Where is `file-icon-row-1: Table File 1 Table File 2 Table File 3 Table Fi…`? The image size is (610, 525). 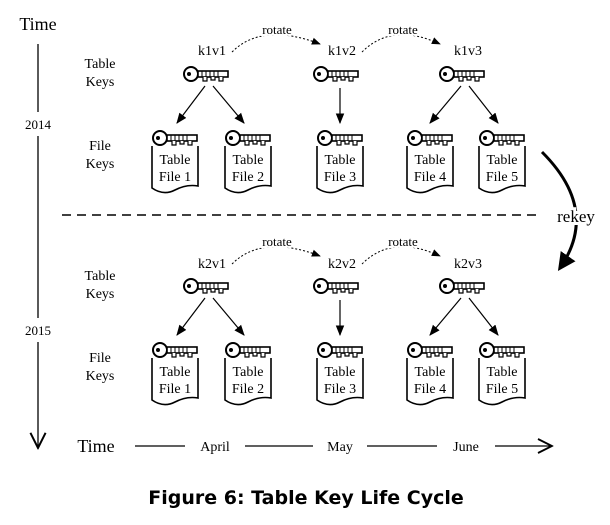
file-icon-row-1: Table File 1 Table File 2 Table File 3 Table Fi… is located at coordinates (338, 162).